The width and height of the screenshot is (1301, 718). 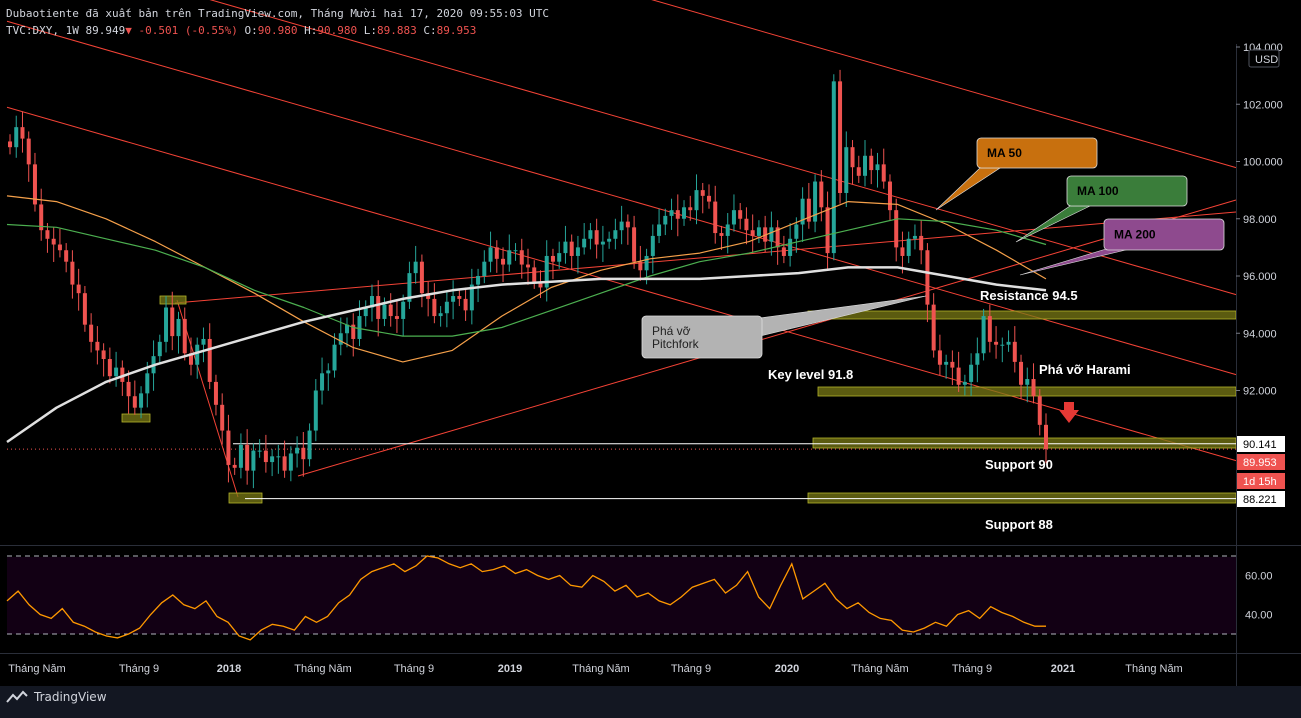 I want to click on tradingview-logo: TradingView, so click(x=56, y=697).